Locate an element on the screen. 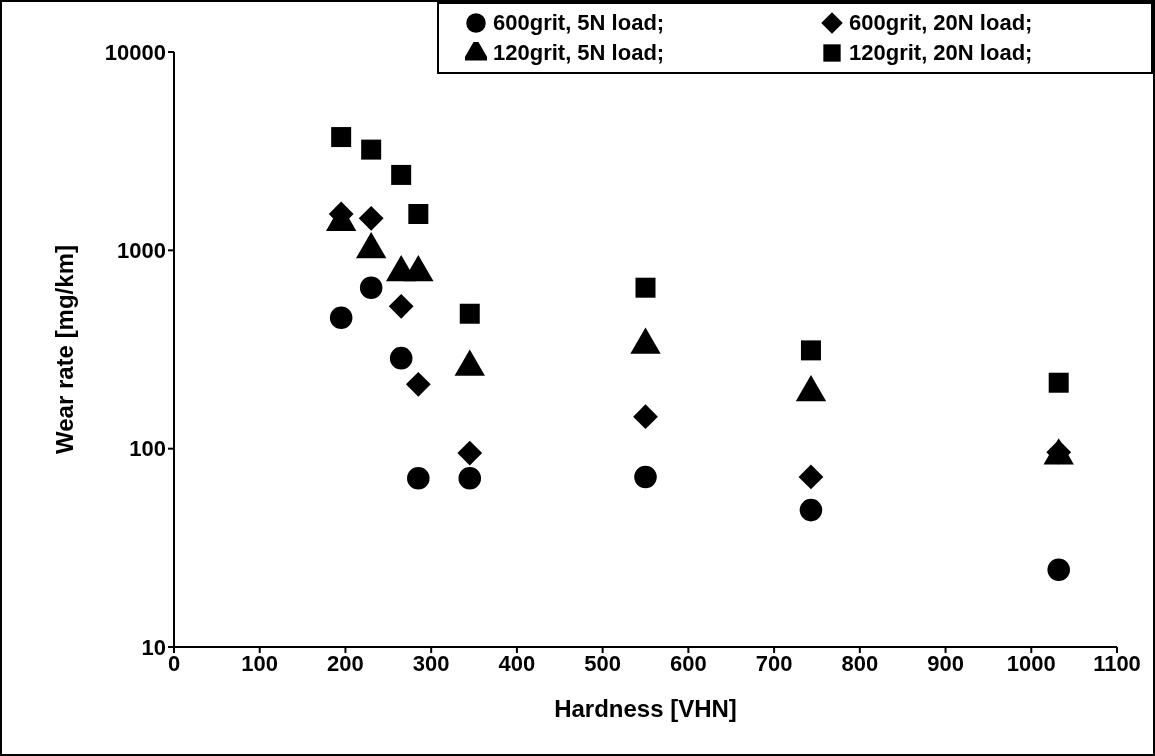 The image size is (1155, 756). x-tick-label: 1100 is located at coordinates (1117, 663).